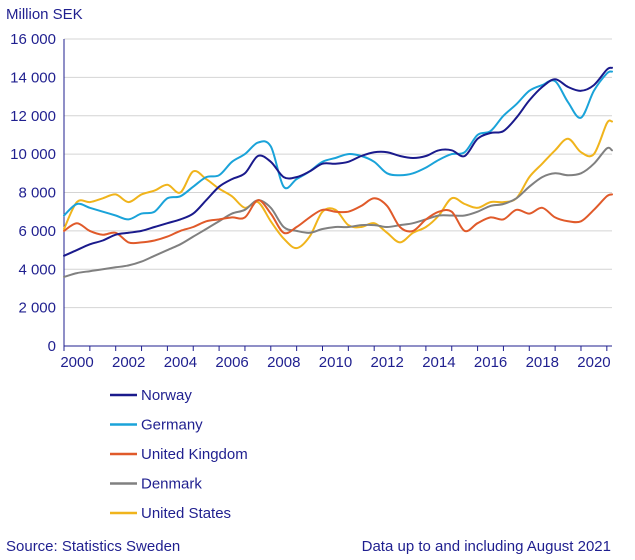  What do you see at coordinates (186, 513) in the screenshot?
I see `legend-label-united-states: United States` at bounding box center [186, 513].